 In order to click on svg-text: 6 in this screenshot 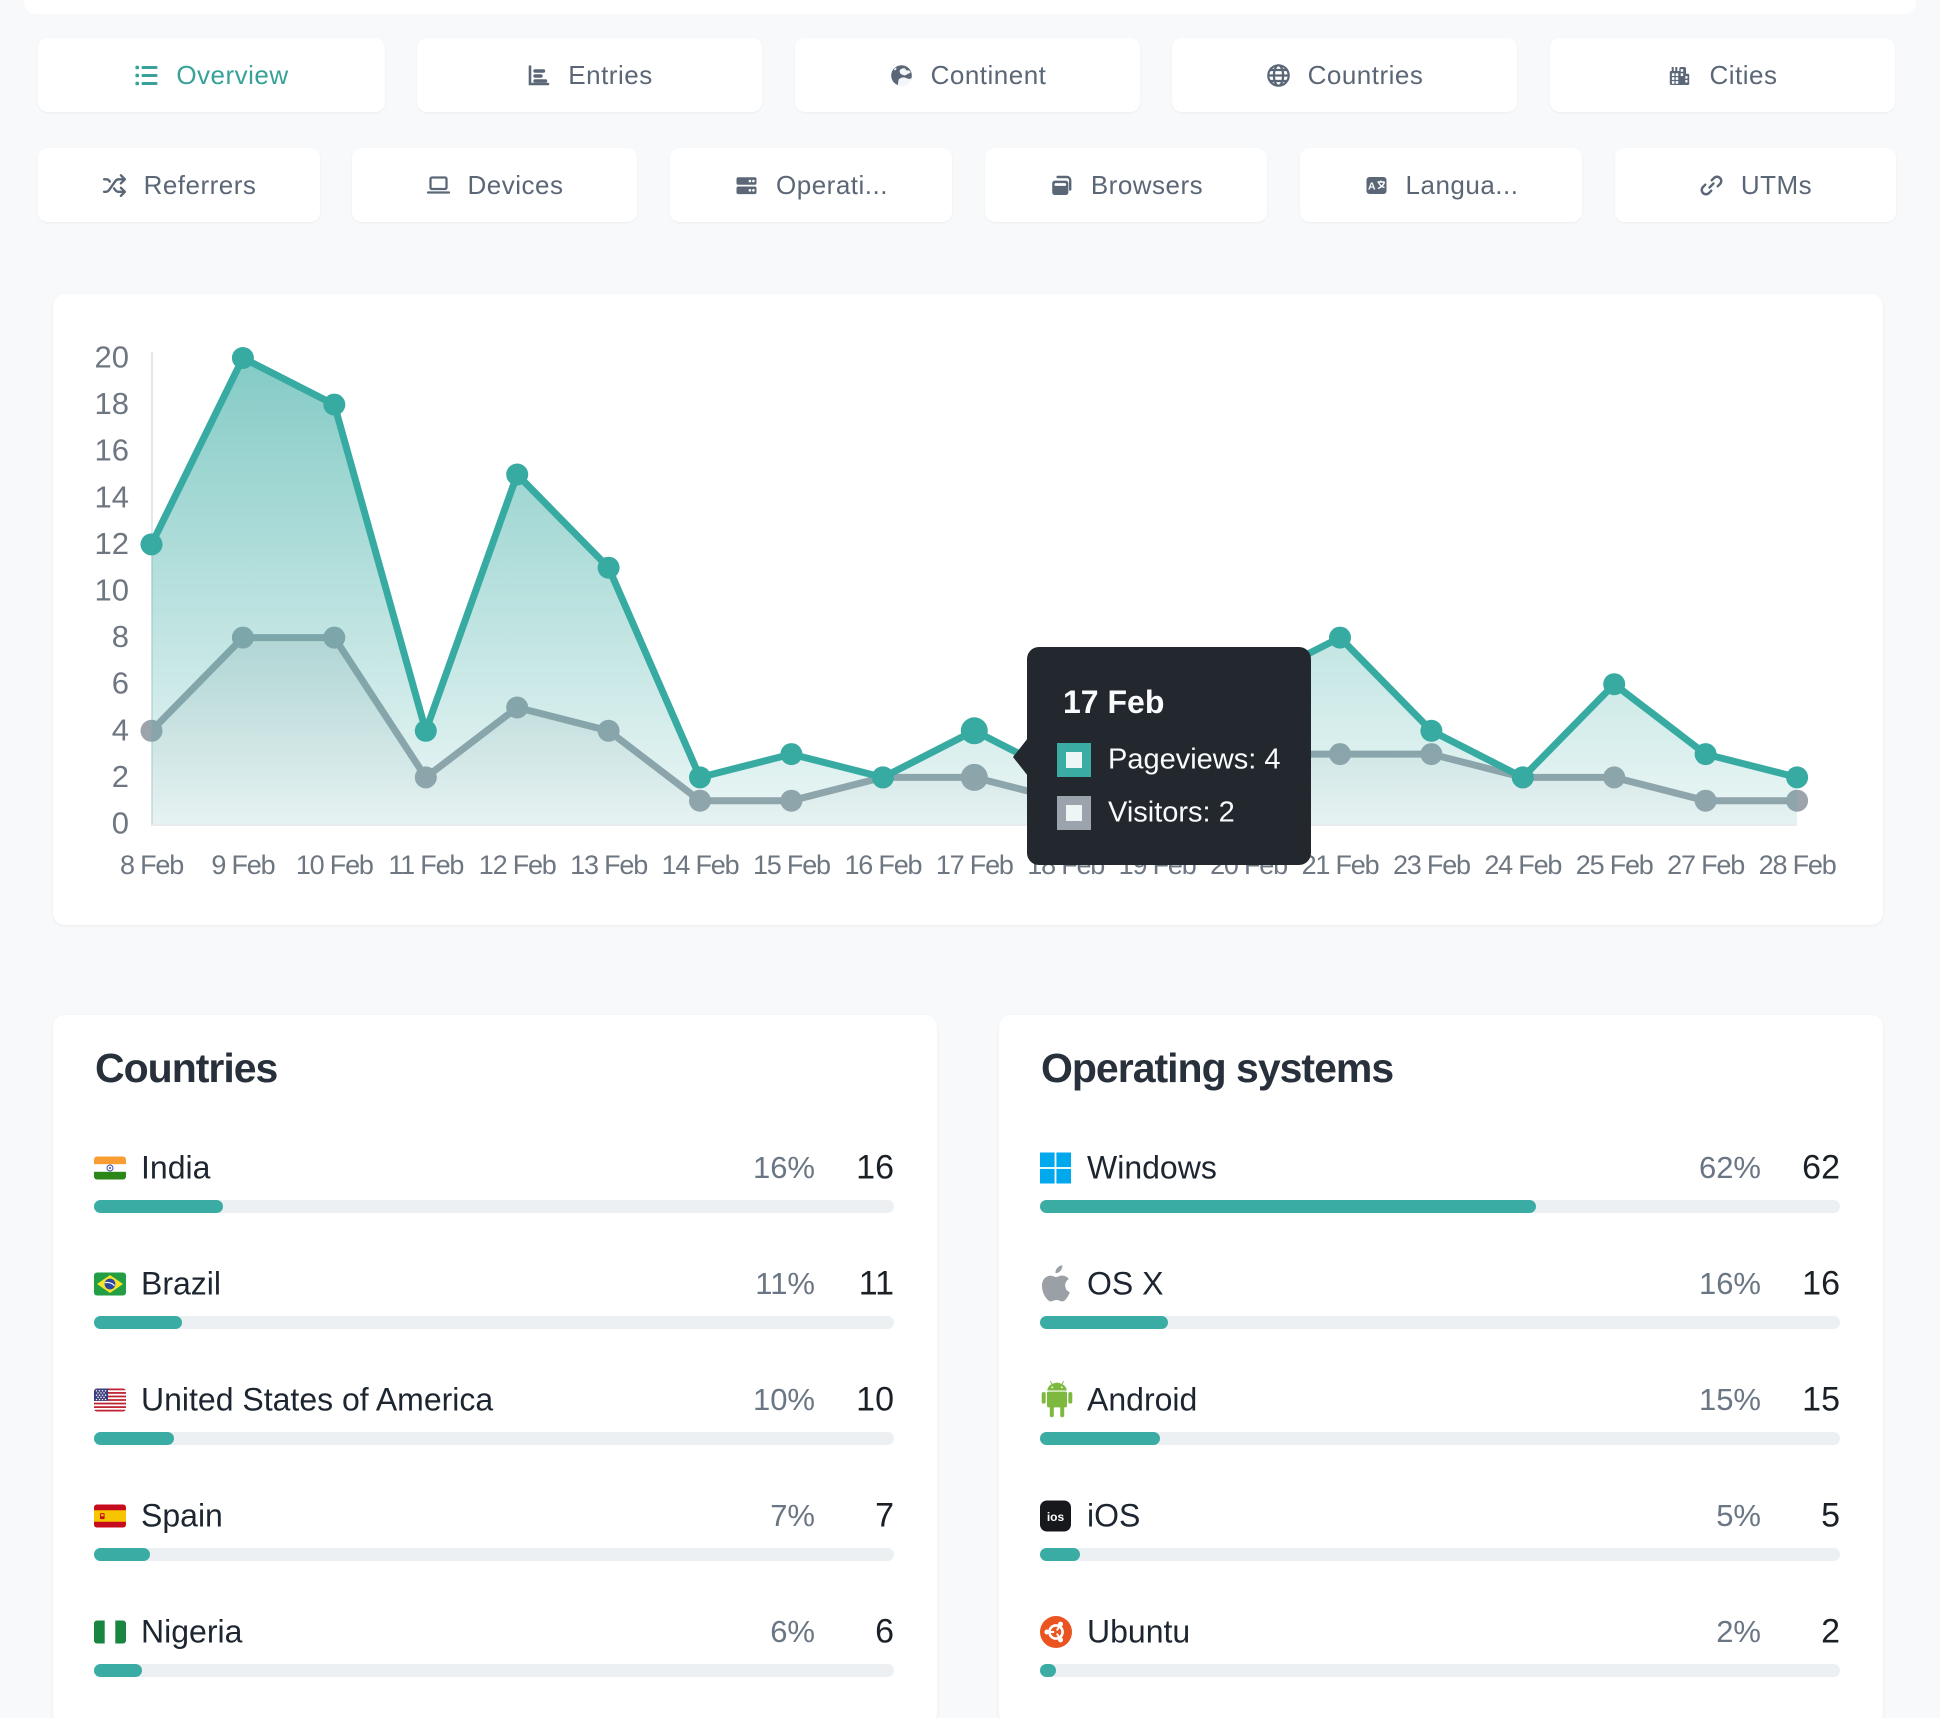, I will do `click(120, 683)`.